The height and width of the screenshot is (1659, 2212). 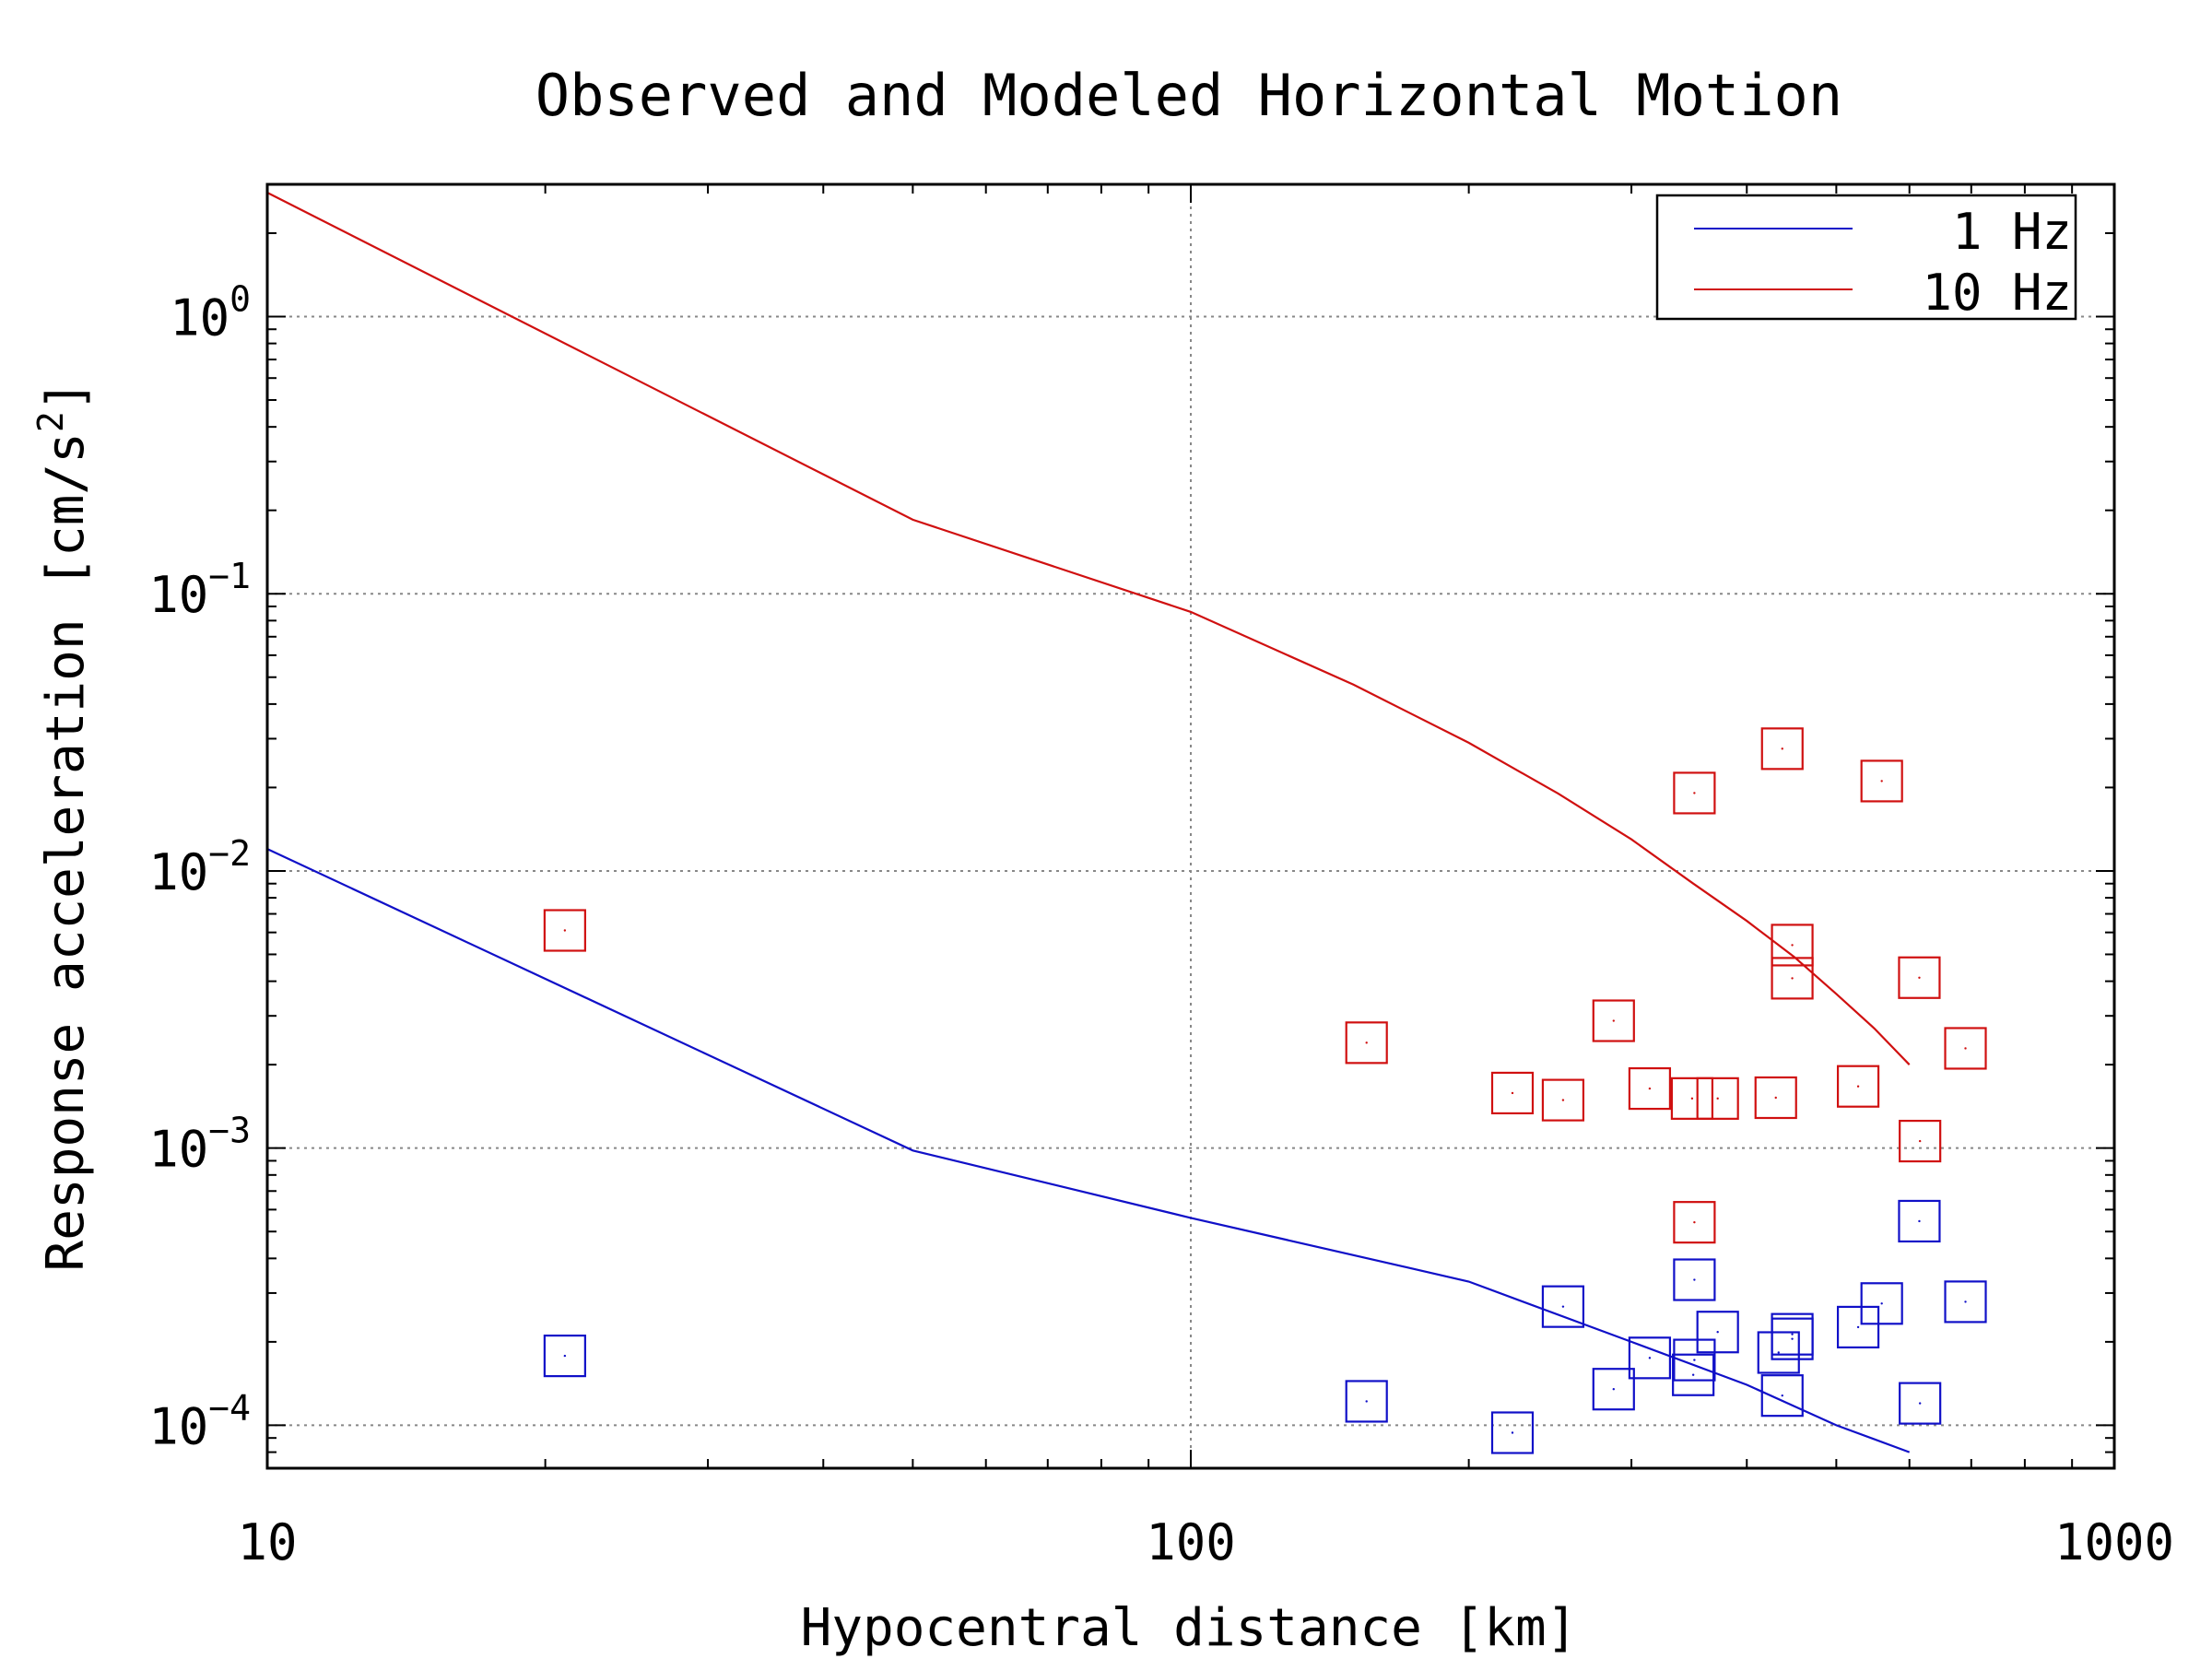 I want to click on y-tick-label: 10⁻¹, so click(x=199, y=590).